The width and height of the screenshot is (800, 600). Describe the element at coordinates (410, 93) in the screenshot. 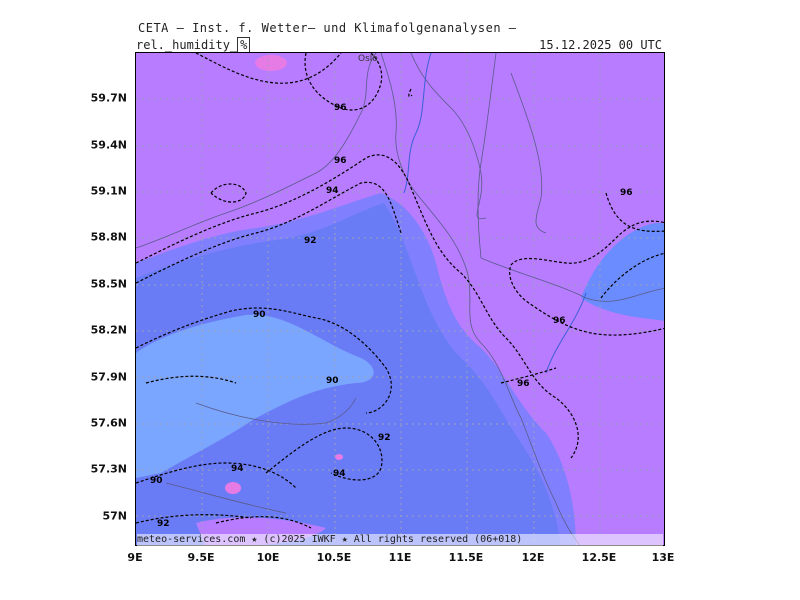

I see `contour-small-loop` at that location.